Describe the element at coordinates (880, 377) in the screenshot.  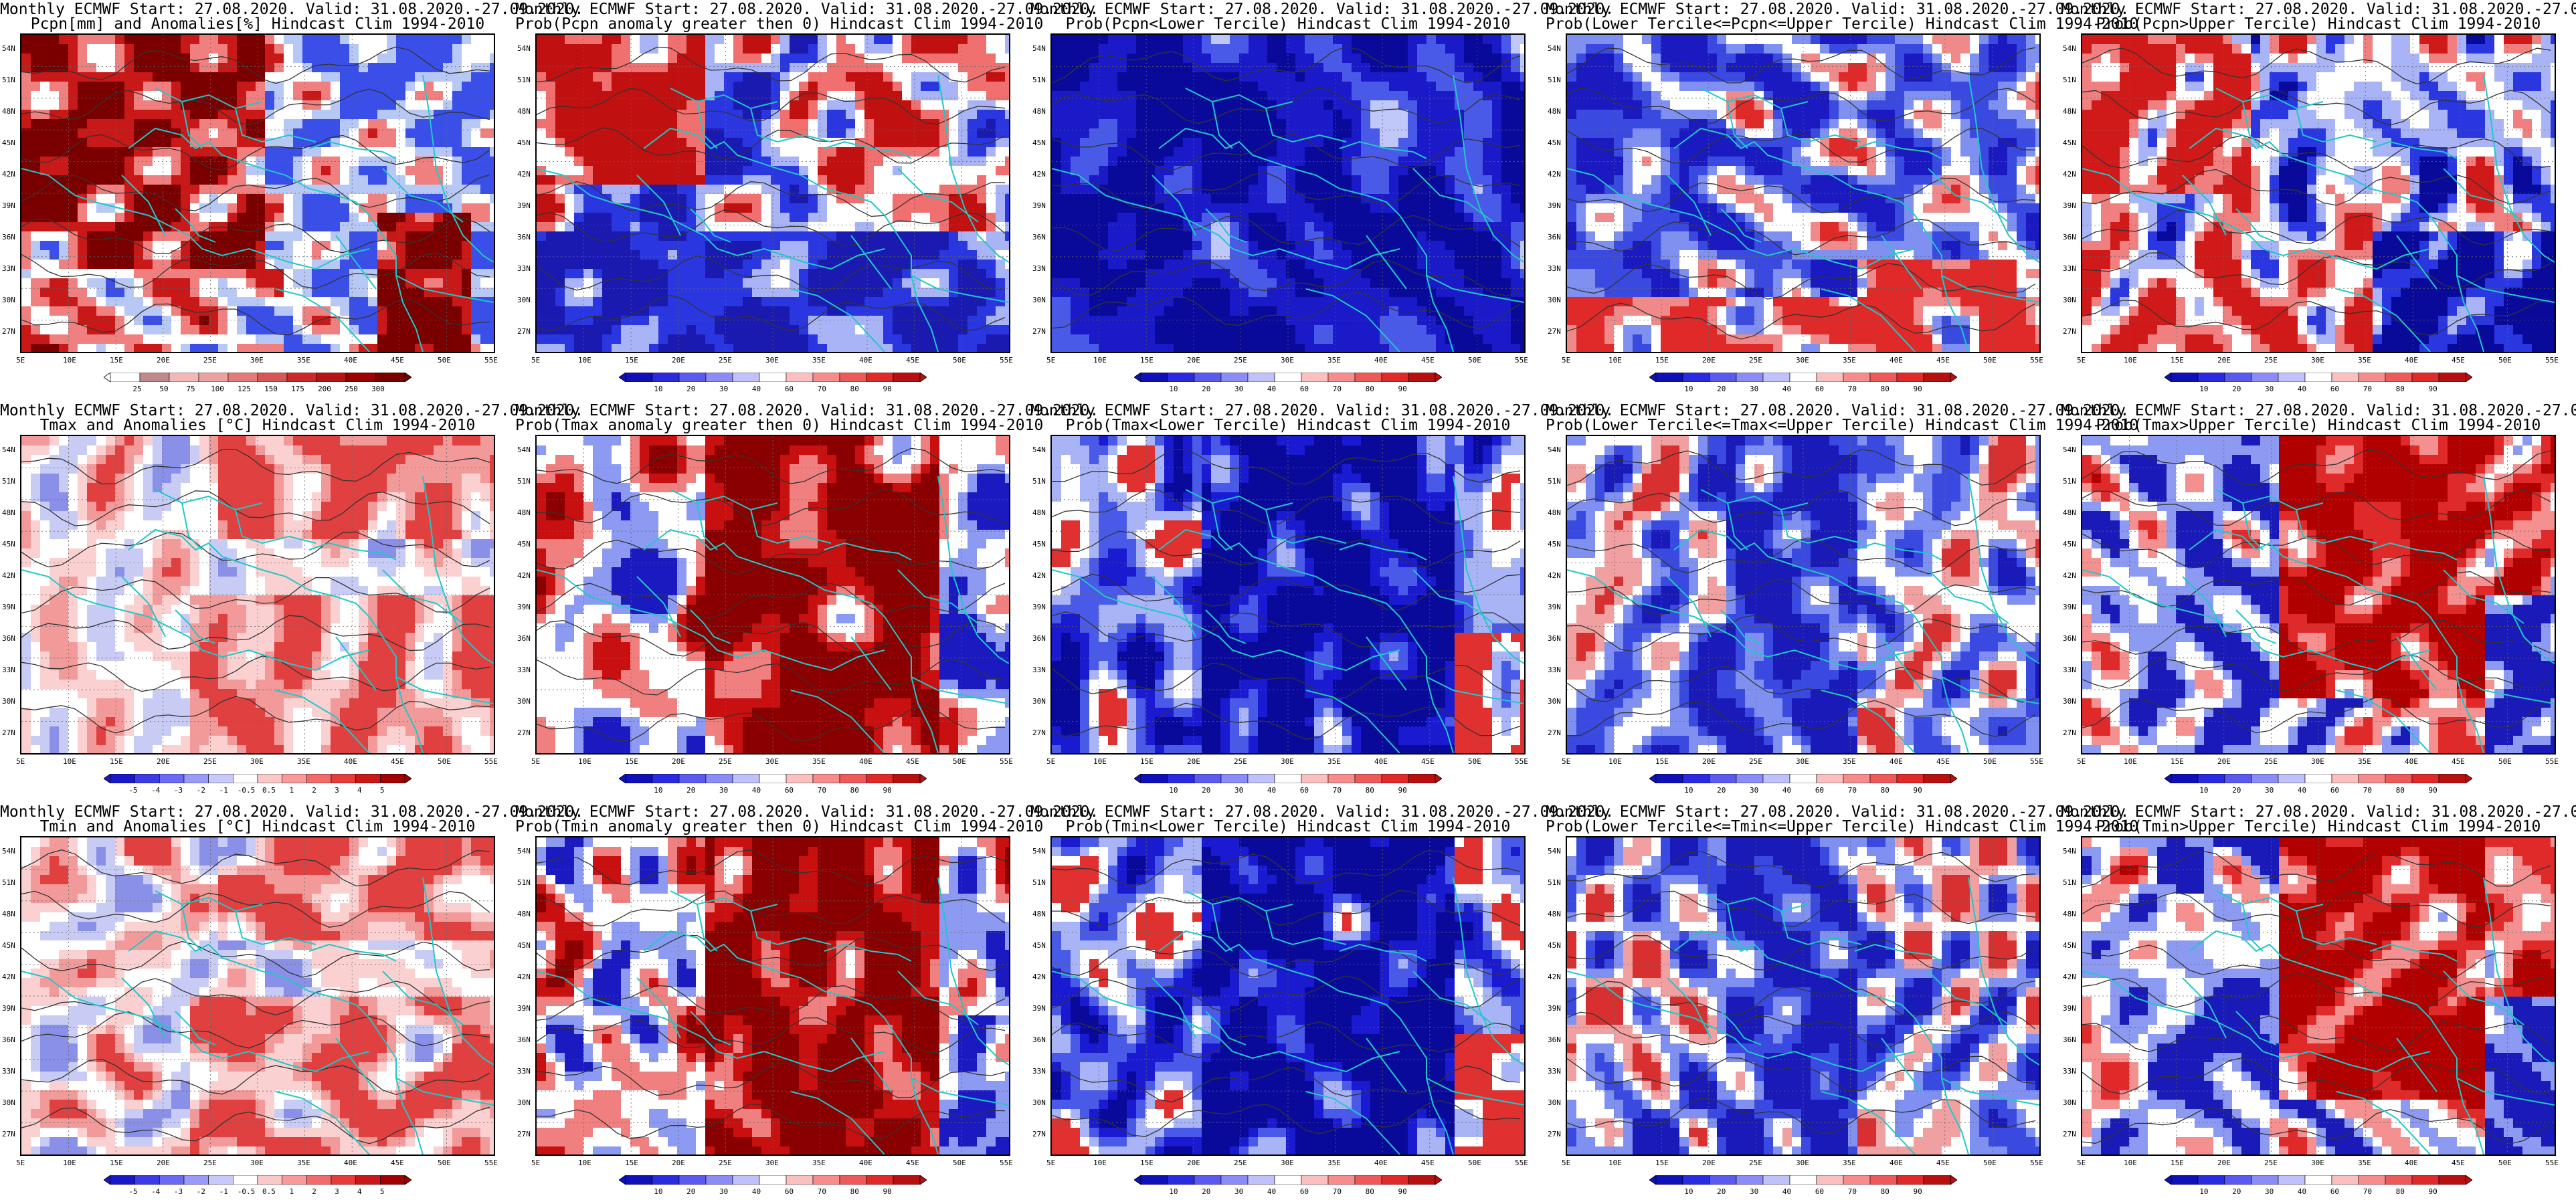
I see `colorbar-swatch` at that location.